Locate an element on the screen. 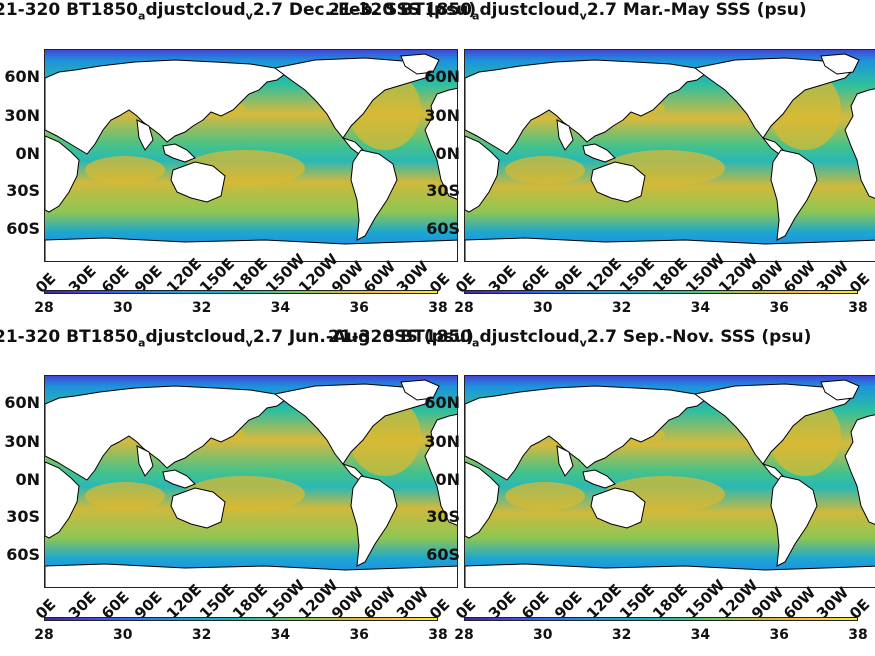  chart-4-y-tick-label: 0N is located at coordinates (447, 479).